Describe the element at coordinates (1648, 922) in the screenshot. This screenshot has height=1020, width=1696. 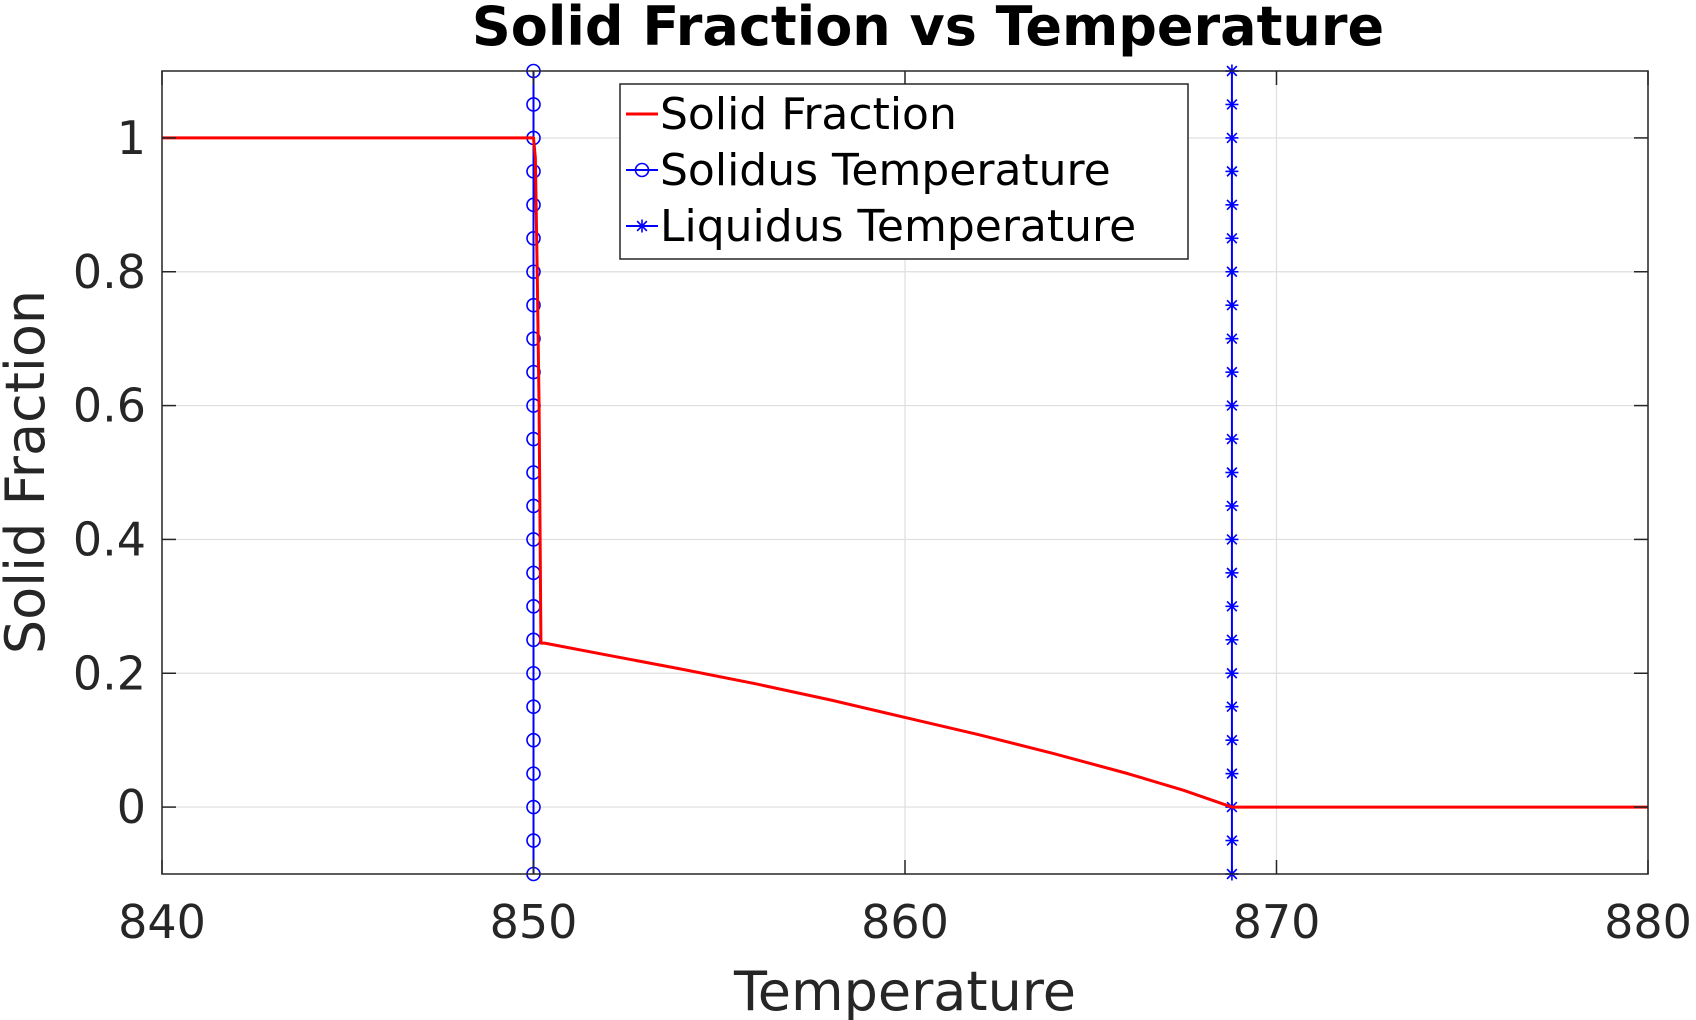
I see `x-tick-label: 880` at that location.